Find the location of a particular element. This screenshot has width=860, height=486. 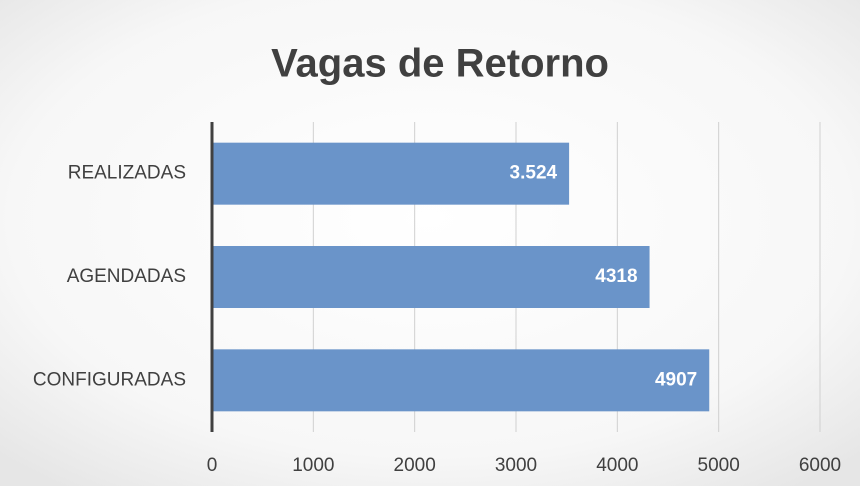

x-tick-label: 6000 is located at coordinates (820, 465).